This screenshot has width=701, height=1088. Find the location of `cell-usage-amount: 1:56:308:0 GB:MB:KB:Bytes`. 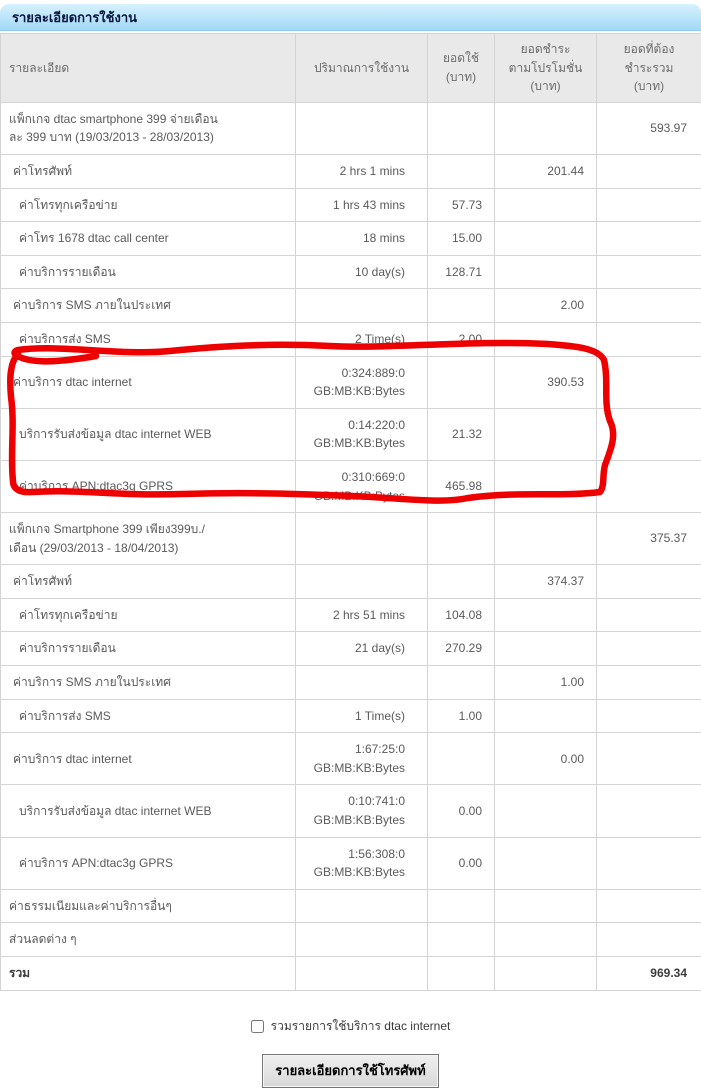

cell-usage-amount: 1:56:308:0 GB:MB:KB:Bytes is located at coordinates (362, 863).